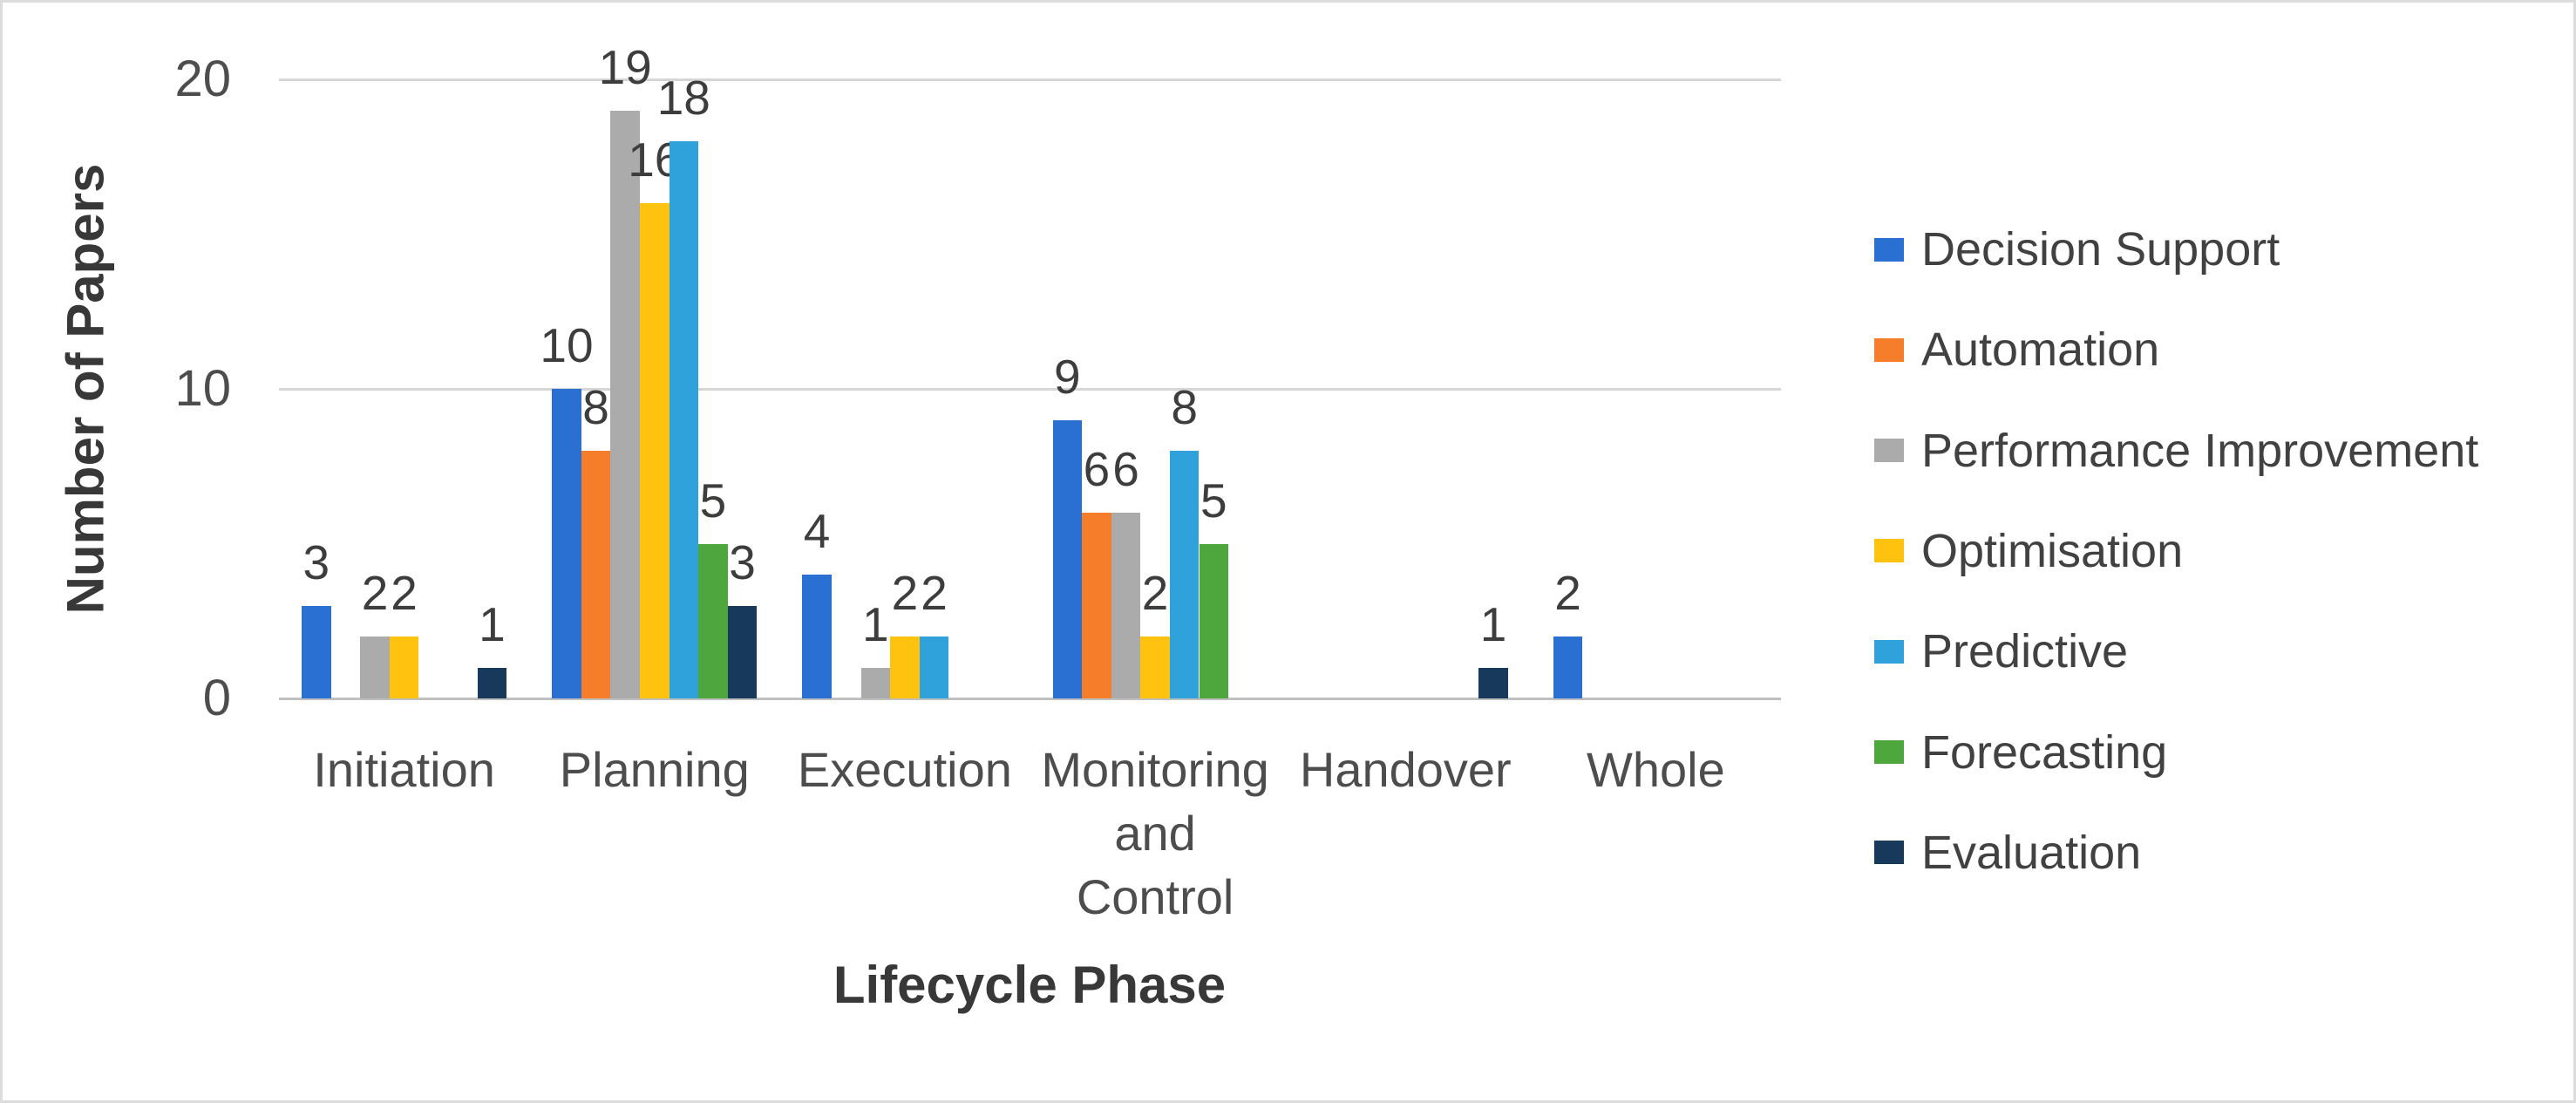 The width and height of the screenshot is (2576, 1103). I want to click on x-category-label: Monitoring and Control, so click(1155, 833).